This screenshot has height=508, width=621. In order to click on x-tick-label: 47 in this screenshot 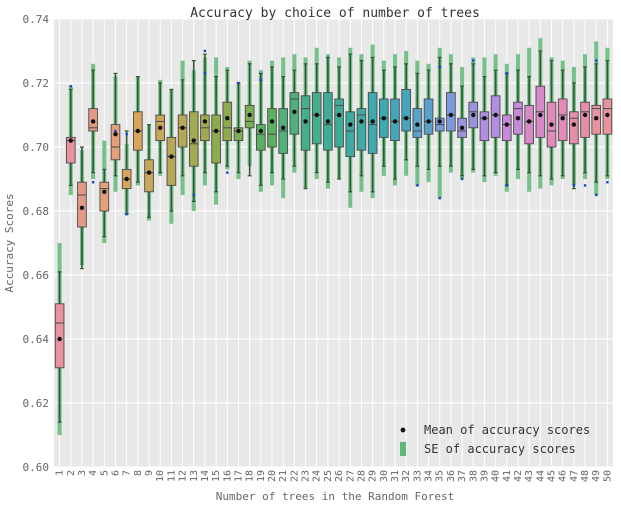, I will do `click(574, 476)`.